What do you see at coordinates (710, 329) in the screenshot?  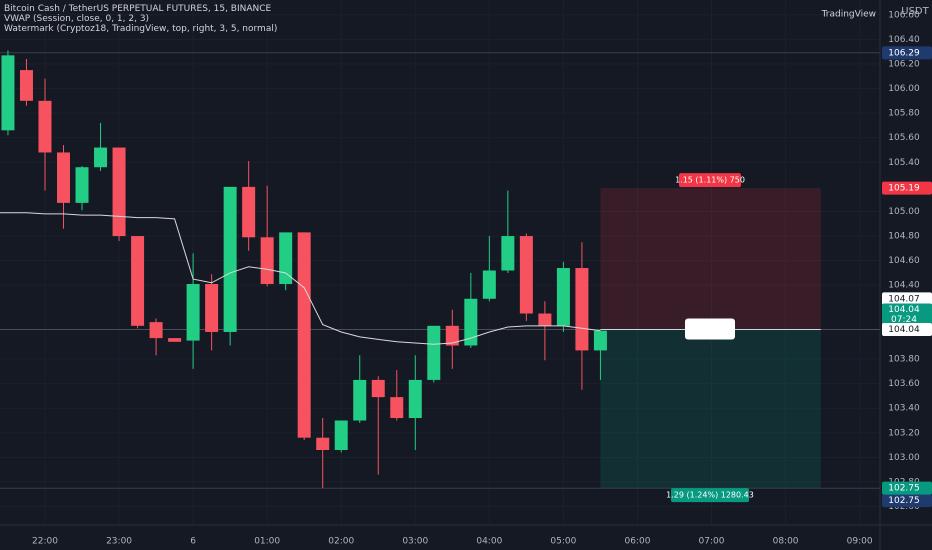 I see `entry-handle` at bounding box center [710, 329].